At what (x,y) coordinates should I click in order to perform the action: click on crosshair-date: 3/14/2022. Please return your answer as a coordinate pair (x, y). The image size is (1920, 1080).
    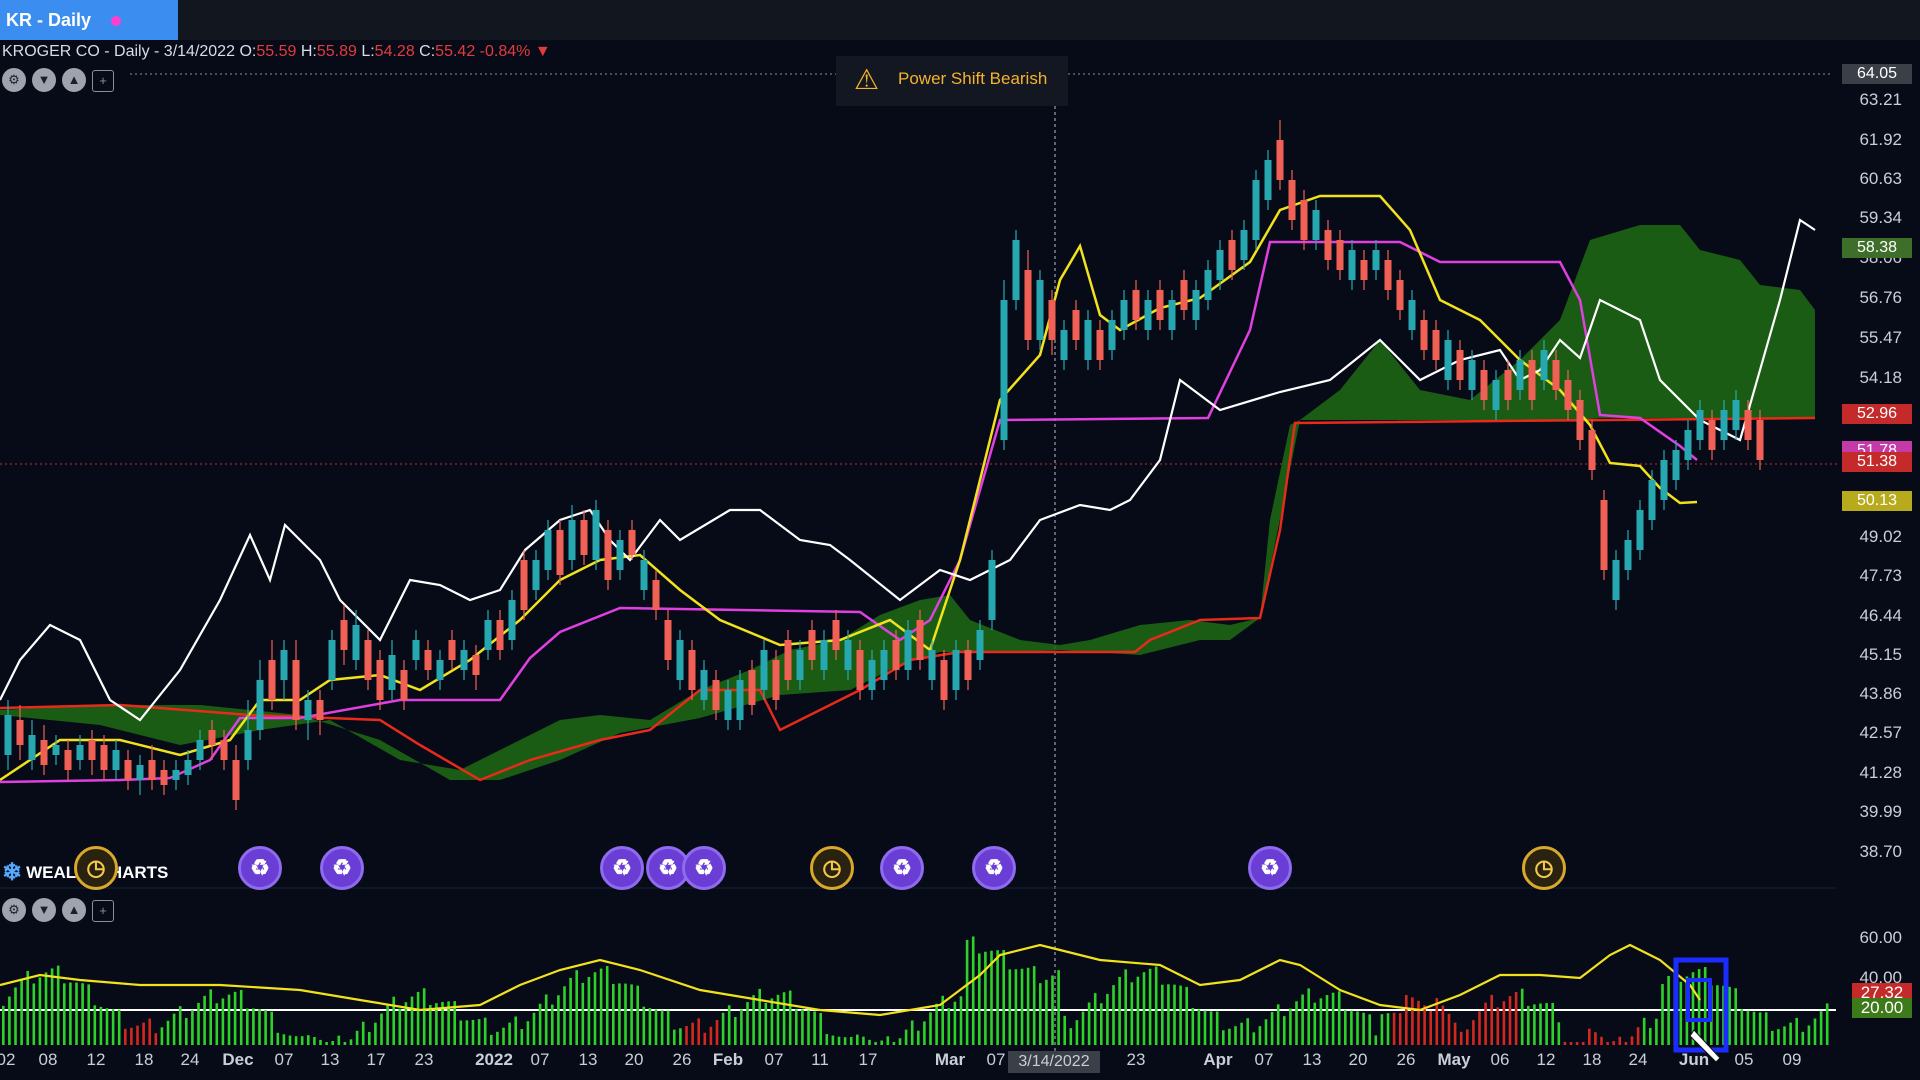
    Looking at the image, I should click on (1054, 1062).